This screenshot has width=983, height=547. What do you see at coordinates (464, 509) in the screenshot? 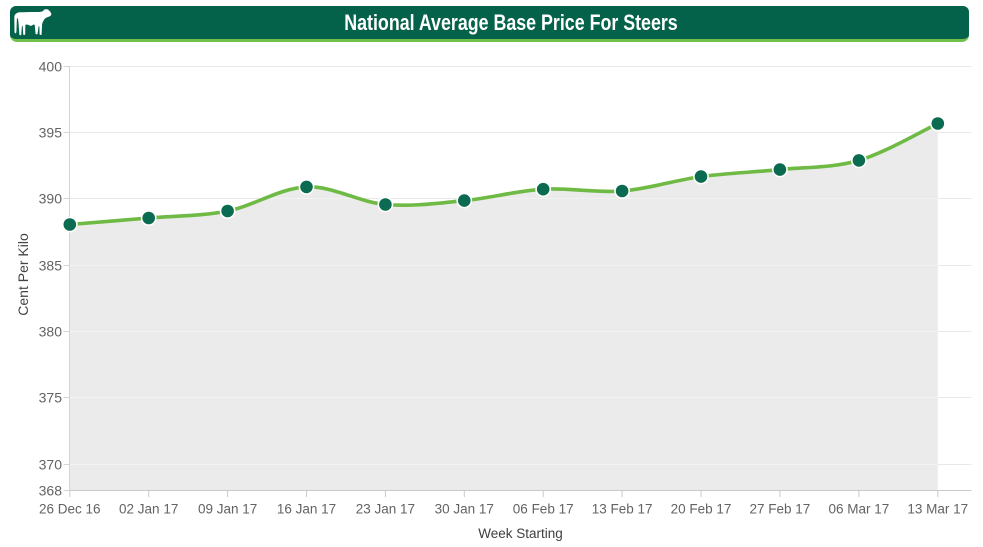
I see `svg-text: 30 Jan 17` at bounding box center [464, 509].